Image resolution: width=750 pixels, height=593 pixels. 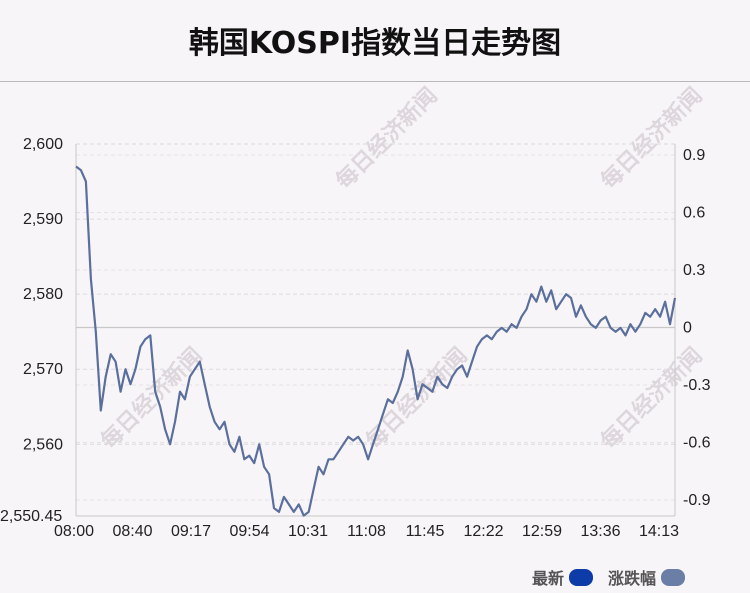 I want to click on legend-item-latest: 最新, so click(x=563, y=577).